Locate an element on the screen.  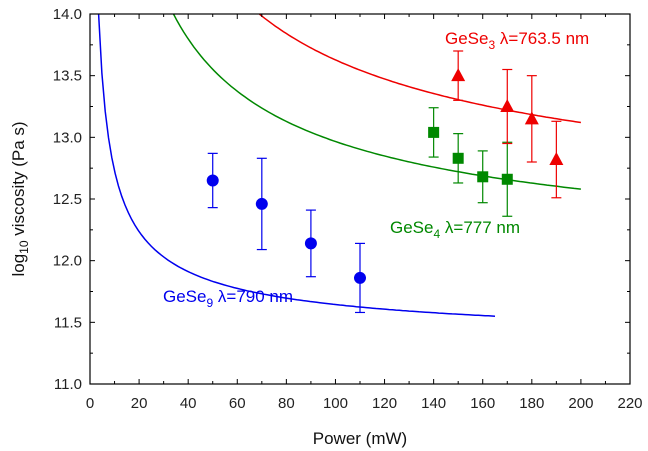
x-axis-label: Power (mW) is located at coordinates (360, 438).